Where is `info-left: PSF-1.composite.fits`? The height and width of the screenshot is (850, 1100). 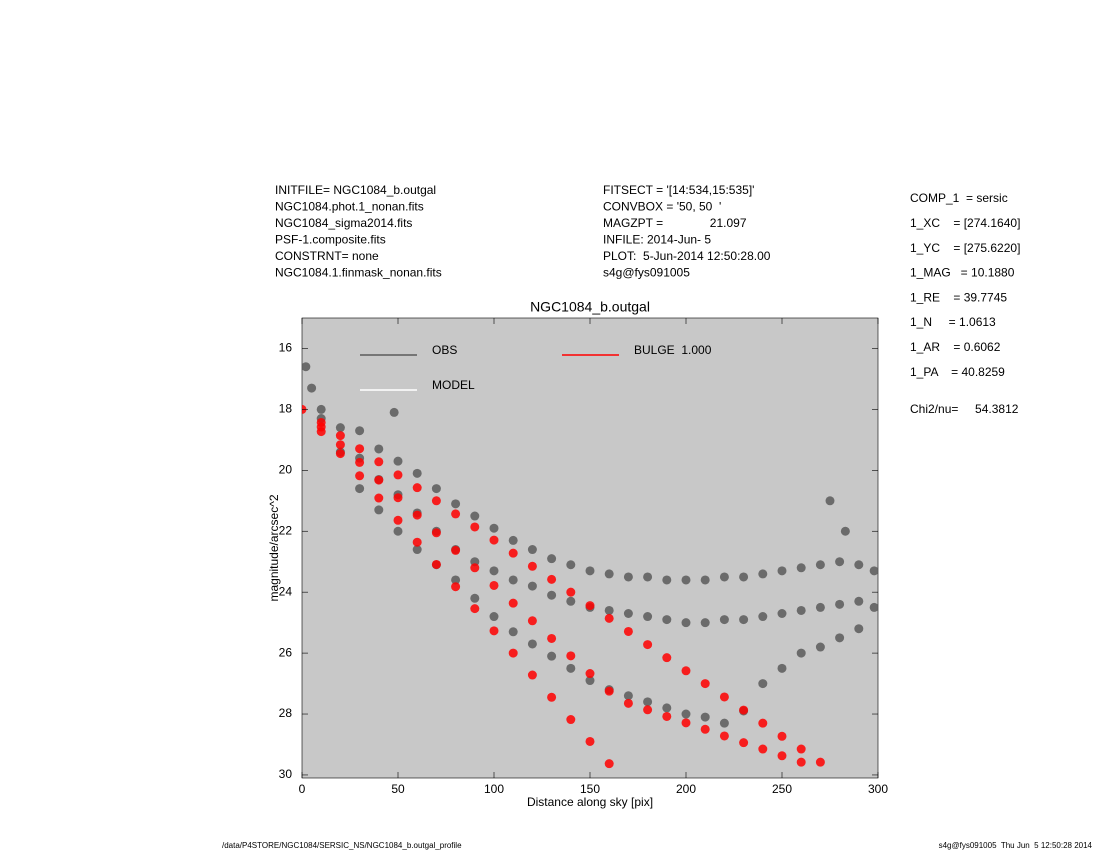 info-left: PSF-1.composite.fits is located at coordinates (330, 240).